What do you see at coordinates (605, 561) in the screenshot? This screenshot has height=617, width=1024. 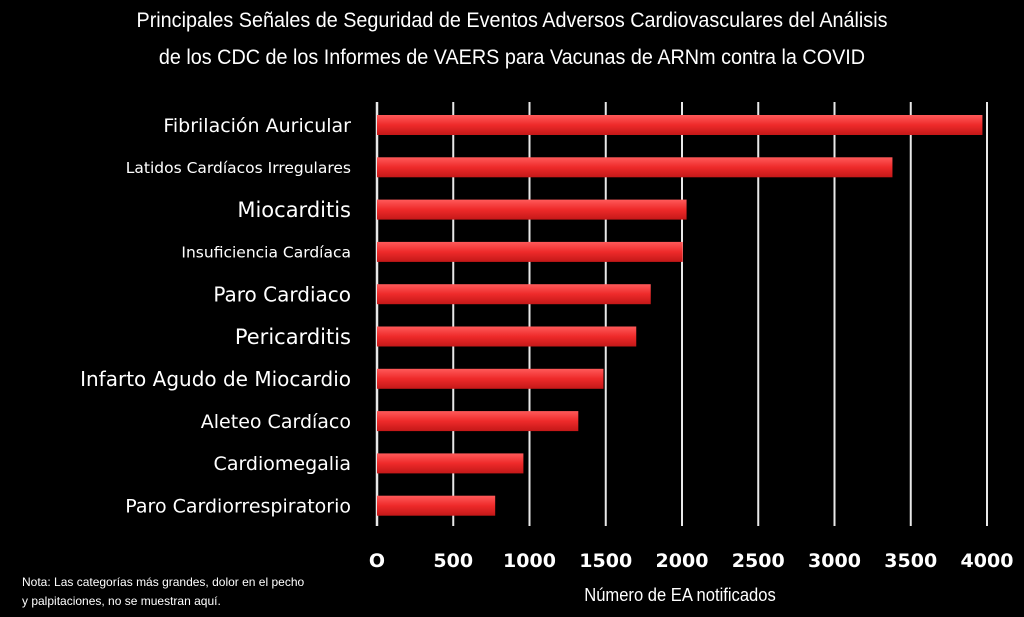 I see `x-tick-label: 1500` at bounding box center [605, 561].